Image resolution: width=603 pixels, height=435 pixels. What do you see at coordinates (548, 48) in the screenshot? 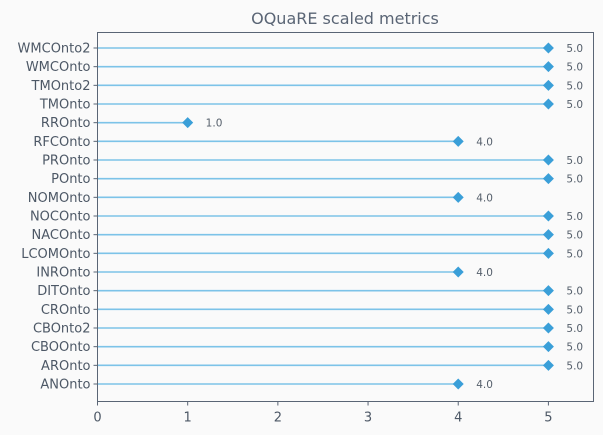
I see `marker-WMCOnto2` at bounding box center [548, 48].